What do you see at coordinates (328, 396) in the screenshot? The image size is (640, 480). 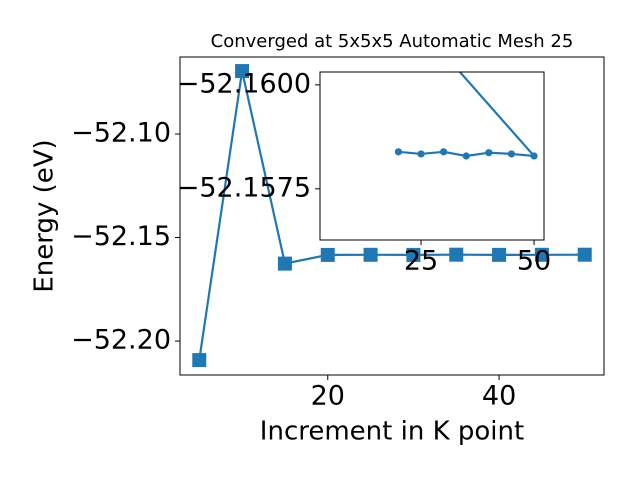 I see `x-tick-label: 20` at bounding box center [328, 396].